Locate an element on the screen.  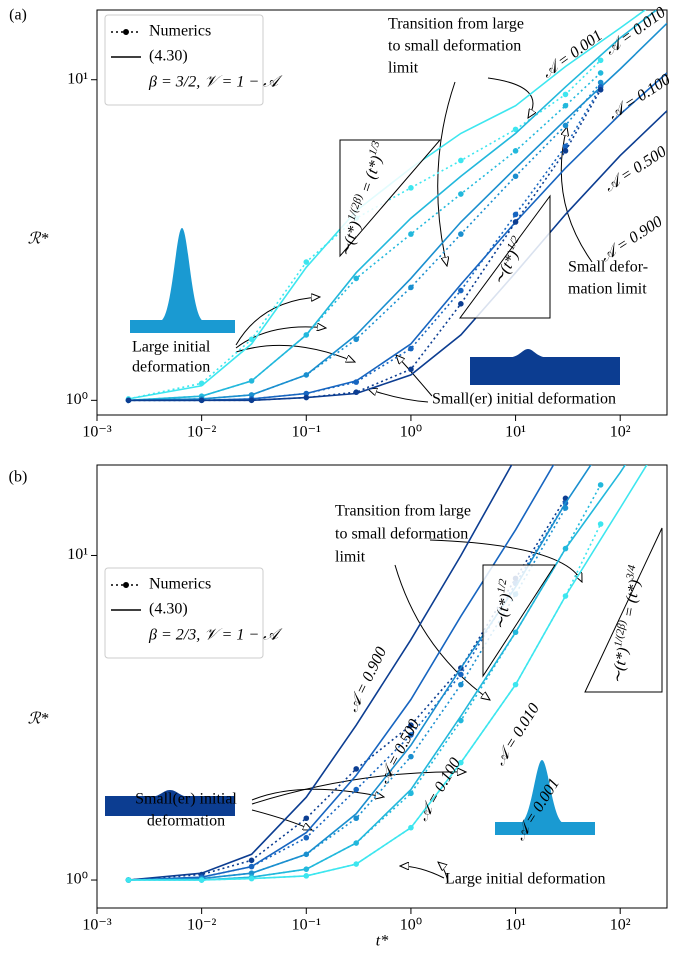
annotation: Transition from large is located at coordinates (403, 511).